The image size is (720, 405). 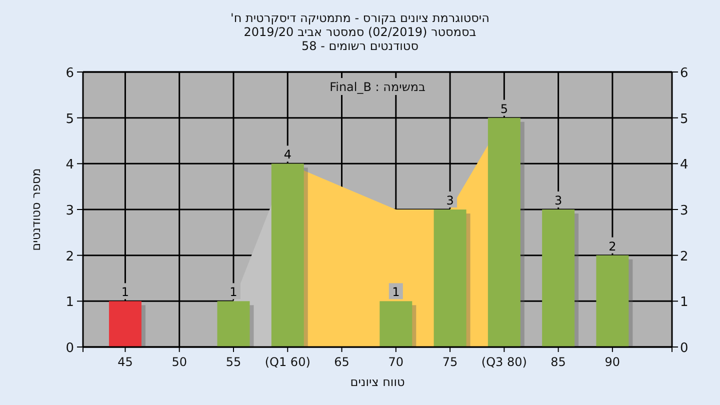 What do you see at coordinates (684, 211) in the screenshot?
I see `y2-tick-label: 3` at bounding box center [684, 211].